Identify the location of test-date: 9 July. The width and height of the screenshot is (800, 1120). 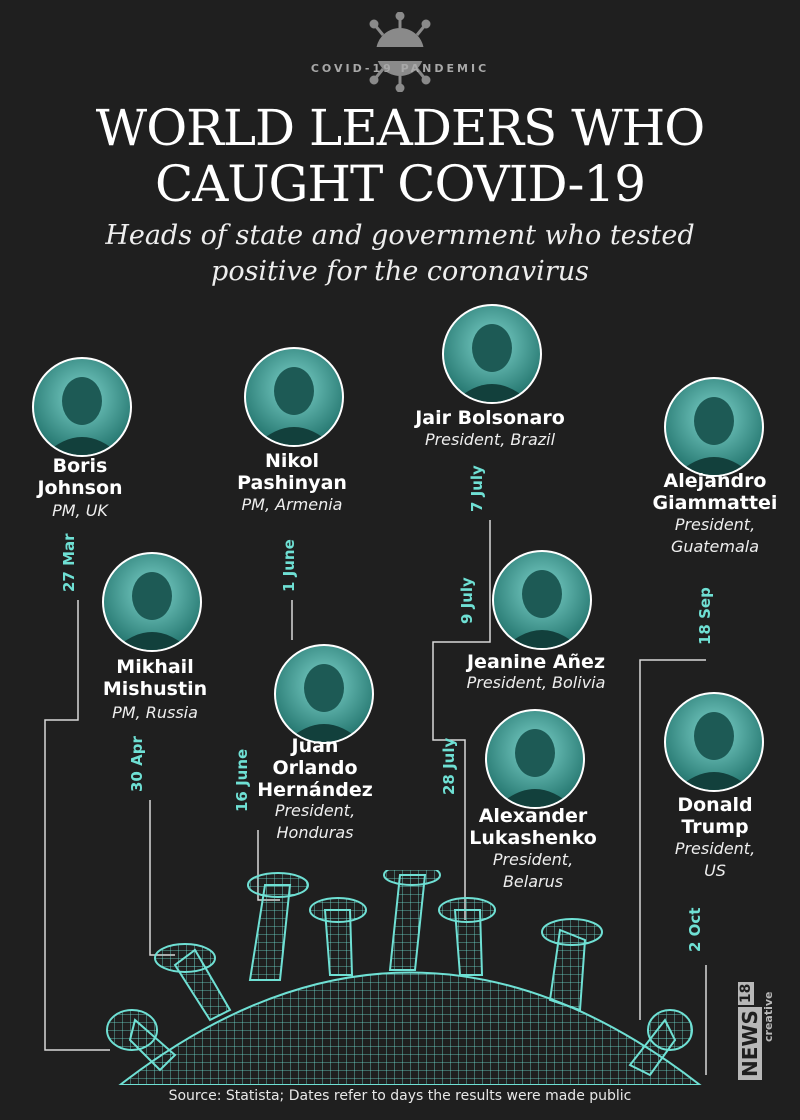
(467, 600).